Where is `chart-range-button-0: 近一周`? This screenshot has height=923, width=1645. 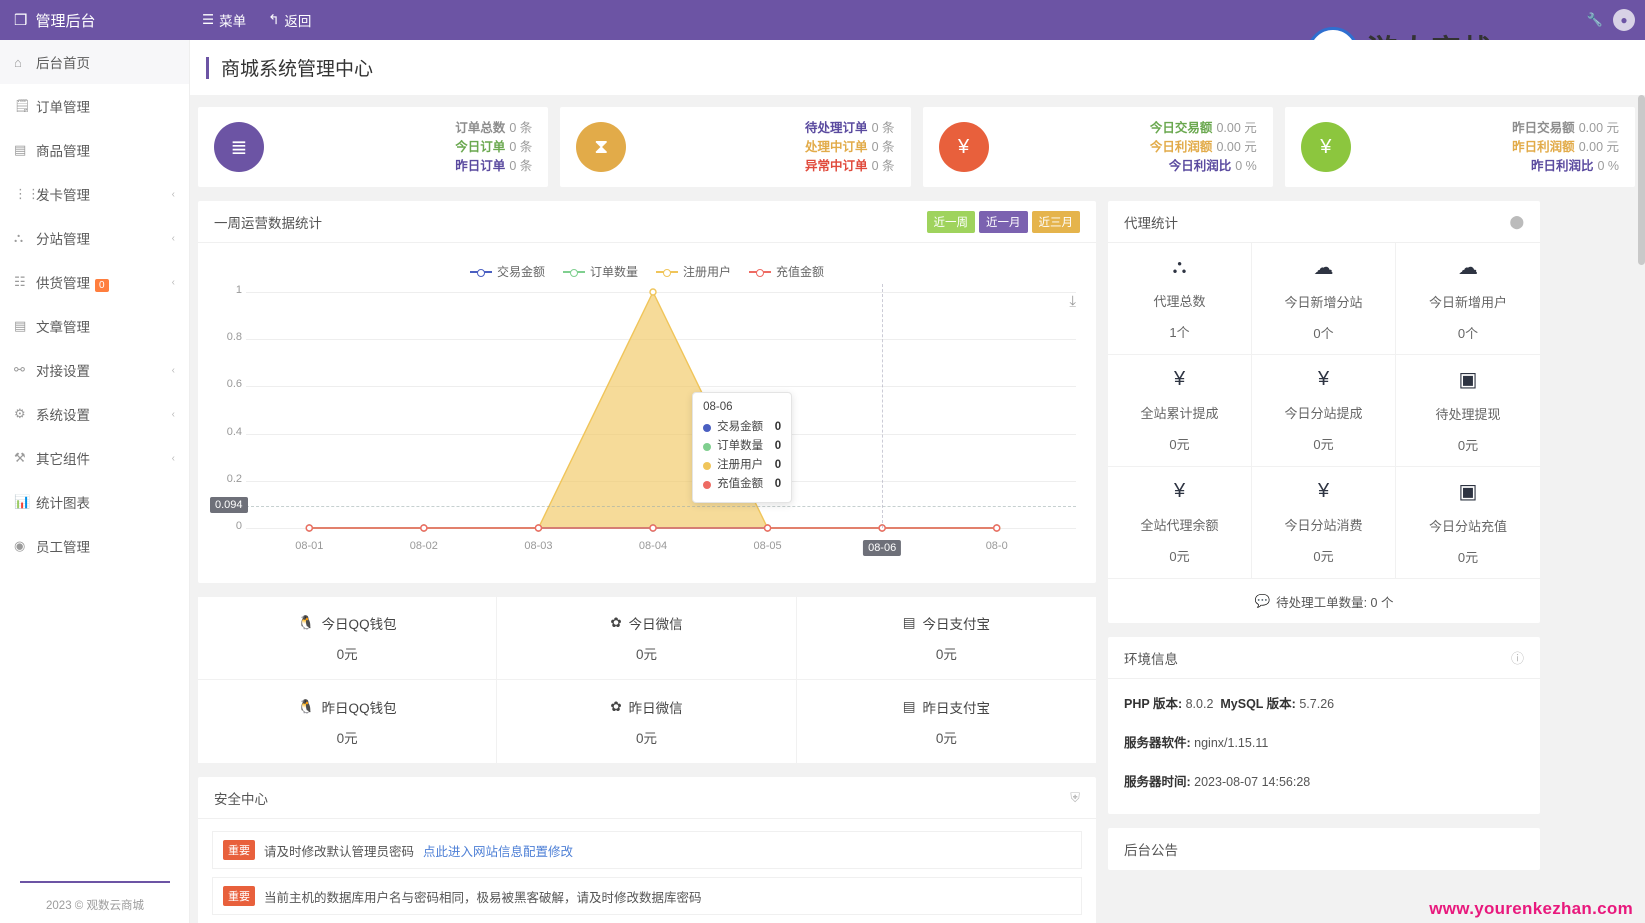
chart-range-button-0: 近一周 is located at coordinates (950, 221).